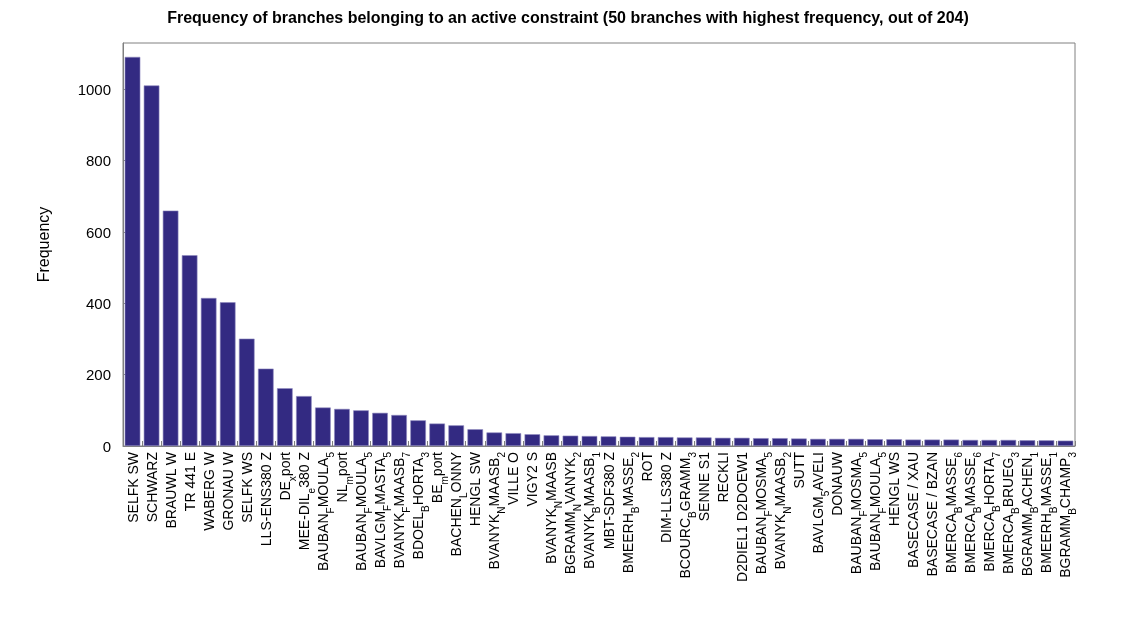 This screenshot has width=1136, height=633. Describe the element at coordinates (837, 483) in the screenshot. I see `x-tick-label: DONAUW` at that location.